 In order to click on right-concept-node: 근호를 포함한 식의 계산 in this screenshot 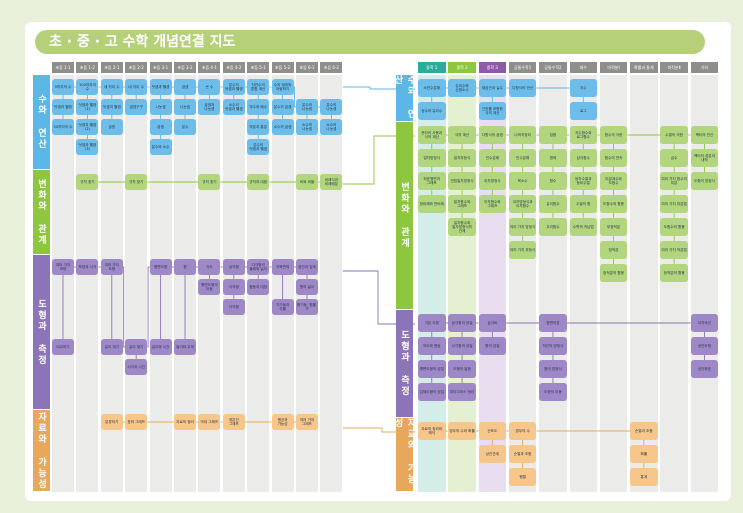, I will do `click(492, 111)`.